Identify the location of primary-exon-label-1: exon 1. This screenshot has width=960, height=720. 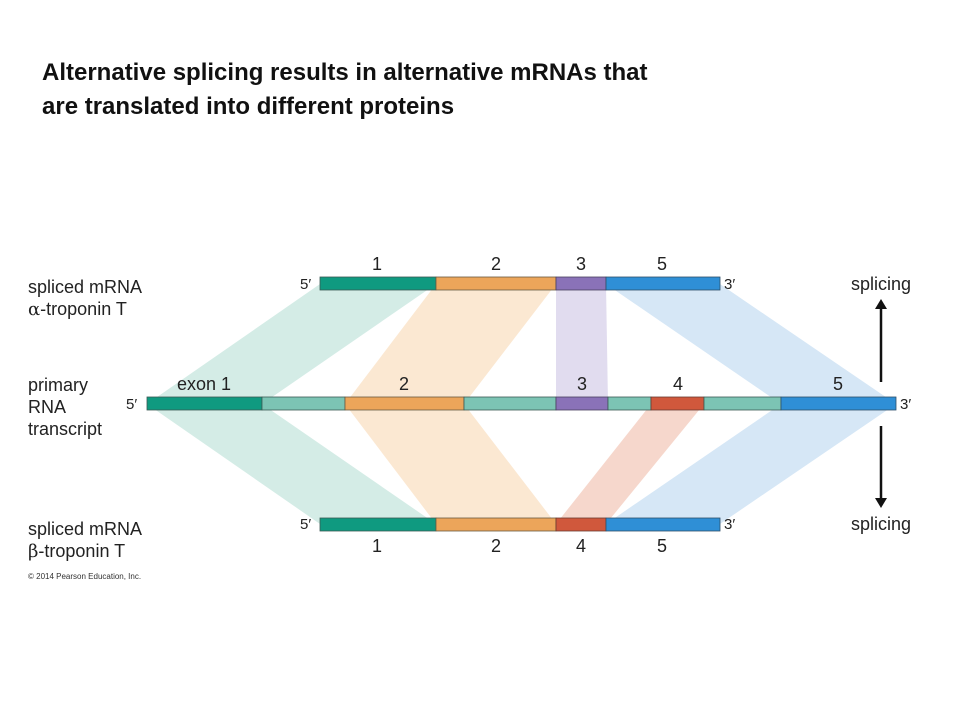
(204, 384).